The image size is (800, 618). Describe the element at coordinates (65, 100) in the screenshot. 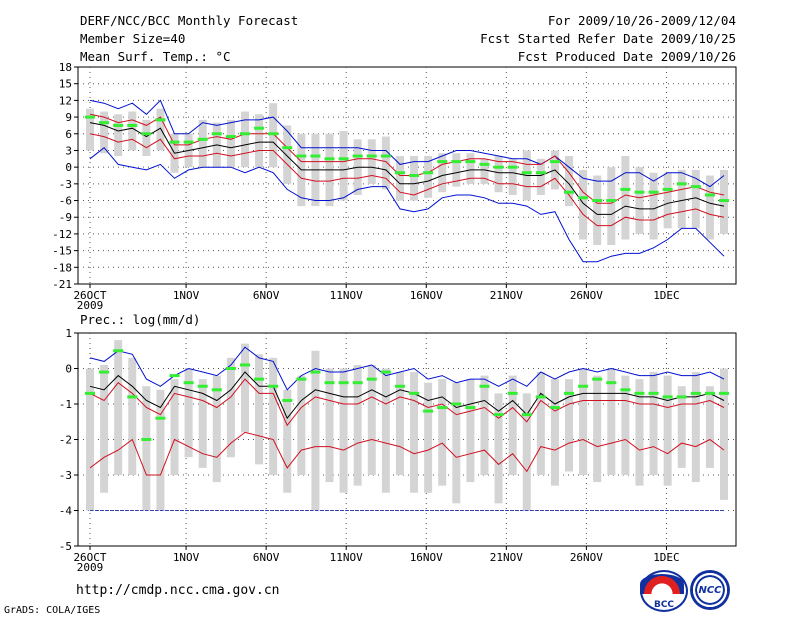

I see `panel1-ytick-label: 12` at that location.